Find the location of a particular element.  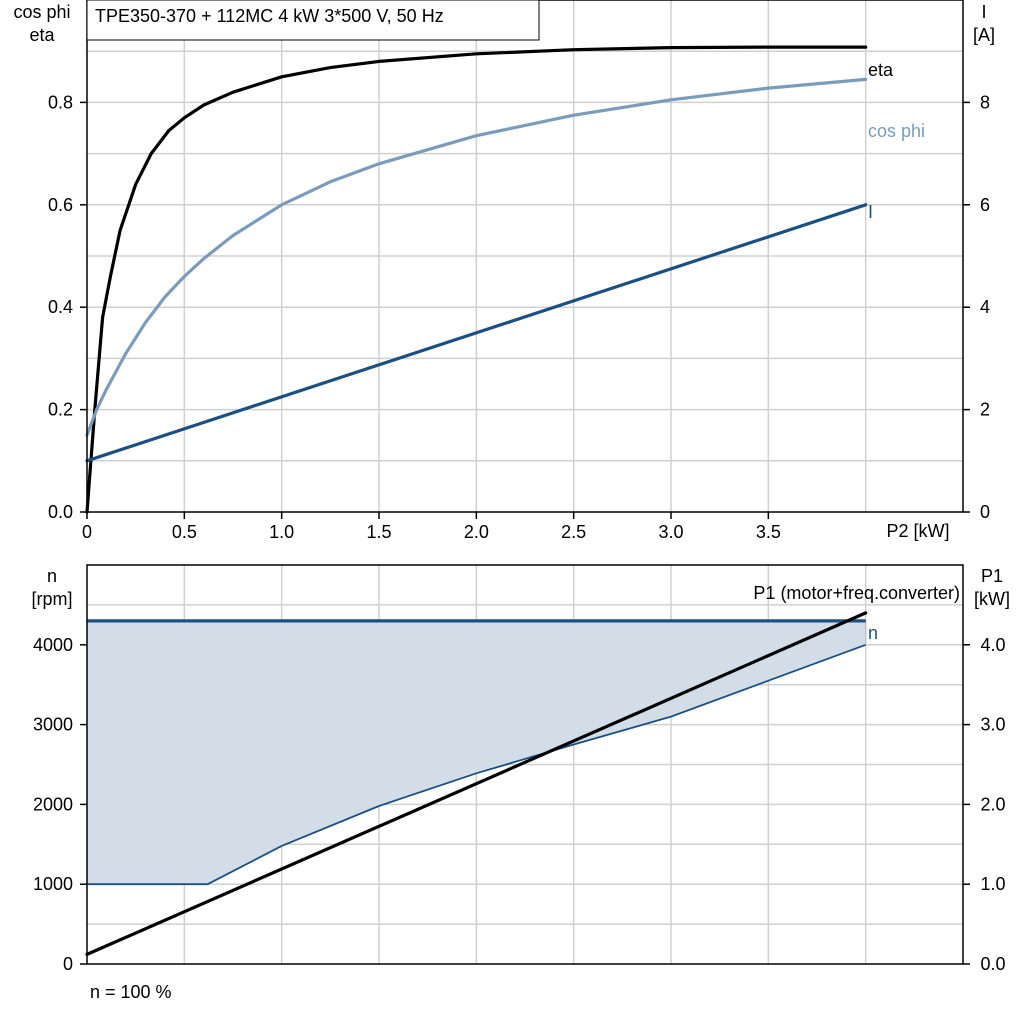

y-right-tick-label: 0.0 is located at coordinates (992, 964).